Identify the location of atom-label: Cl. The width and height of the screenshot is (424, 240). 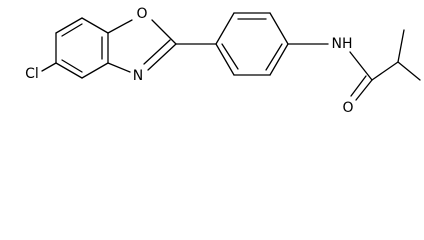
(32, 74).